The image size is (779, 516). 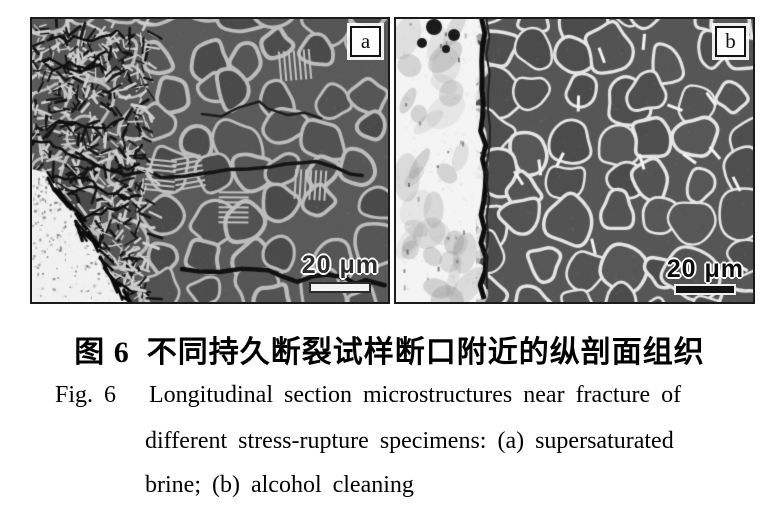 I want to click on scale-bar-a, so click(x=340, y=287).